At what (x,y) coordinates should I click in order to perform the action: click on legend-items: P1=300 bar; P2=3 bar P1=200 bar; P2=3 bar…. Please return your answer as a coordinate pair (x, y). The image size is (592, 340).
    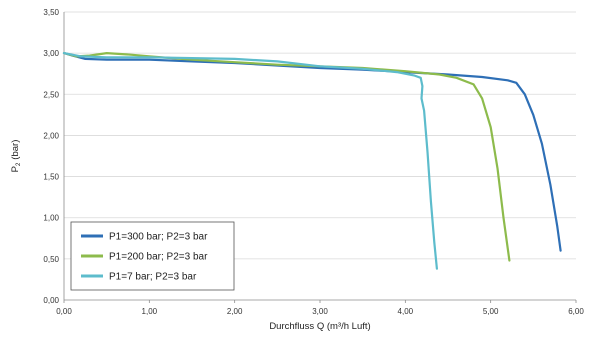
    Looking at the image, I should click on (144, 257).